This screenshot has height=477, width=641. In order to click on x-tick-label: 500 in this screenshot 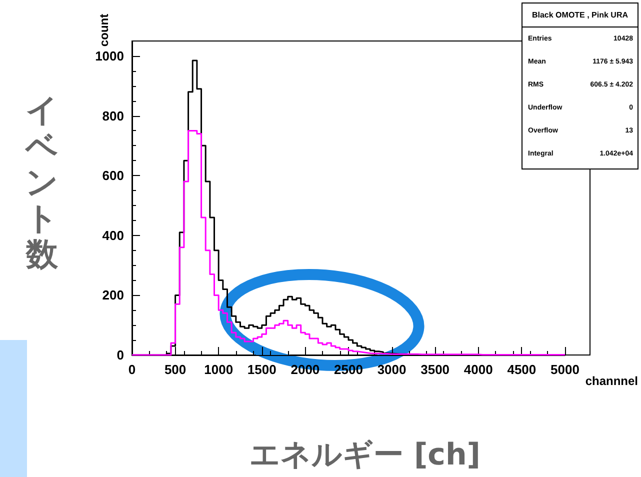, I will do `click(175, 369)`.